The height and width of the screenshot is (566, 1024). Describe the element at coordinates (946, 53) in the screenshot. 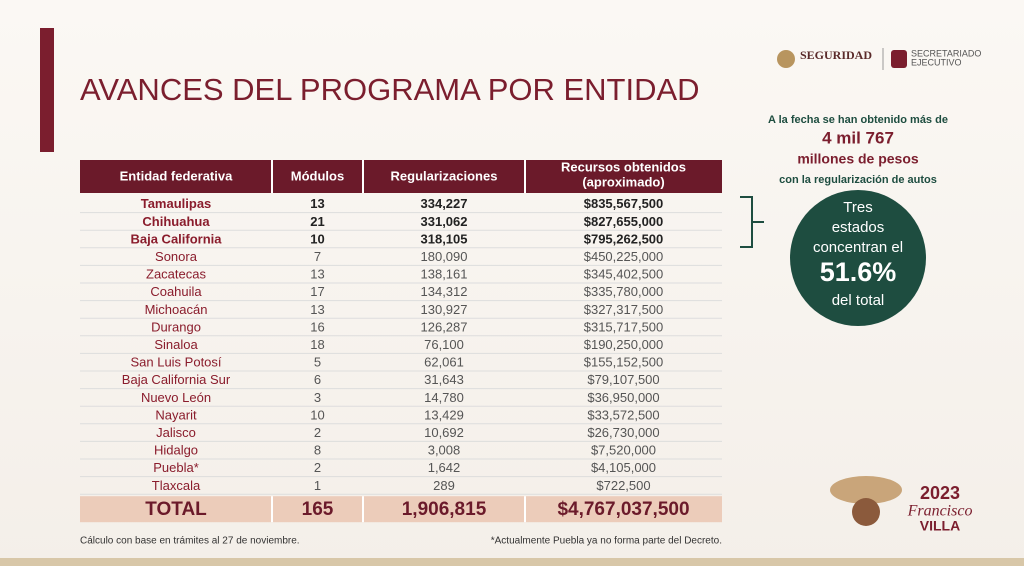

I see `logo-text: SECRETARIADO` at that location.